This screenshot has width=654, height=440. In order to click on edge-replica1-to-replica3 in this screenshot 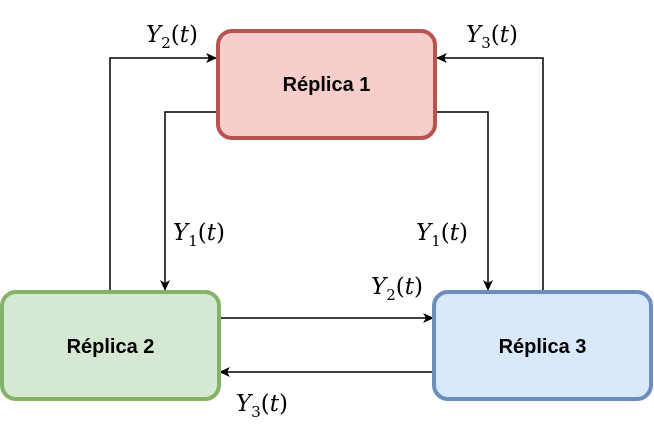, I will do `click(464, 201)`.